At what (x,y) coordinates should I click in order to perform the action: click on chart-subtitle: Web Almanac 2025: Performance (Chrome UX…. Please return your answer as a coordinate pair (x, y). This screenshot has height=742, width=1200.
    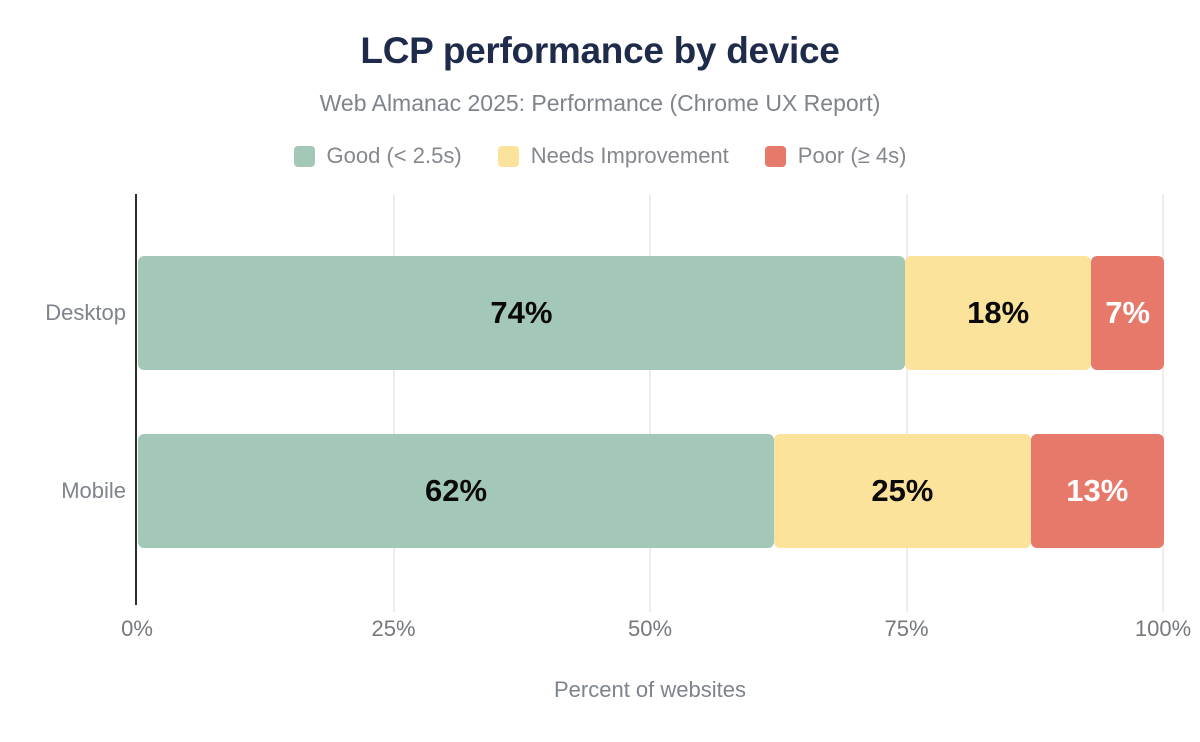
    Looking at the image, I should click on (600, 103).